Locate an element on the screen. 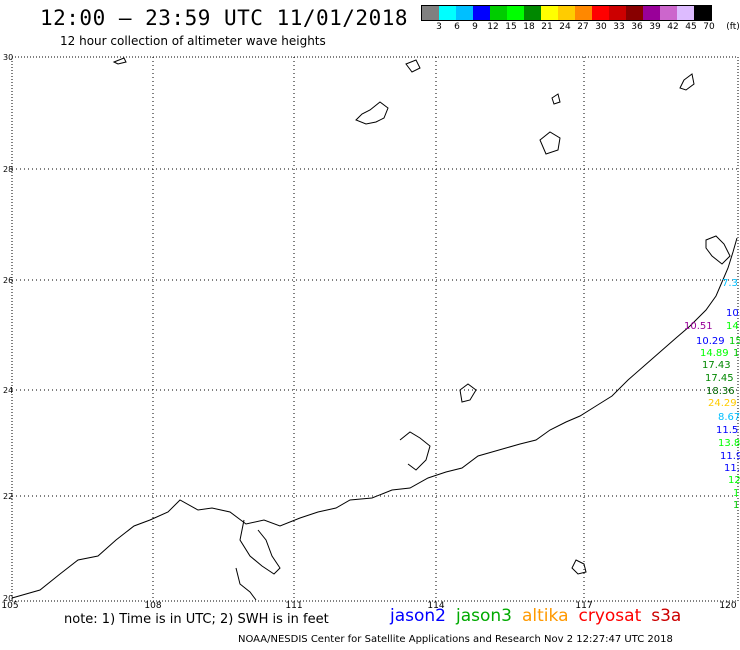 This screenshot has height=650, width=740. legend-tick-label: 18 is located at coordinates (529, 27).